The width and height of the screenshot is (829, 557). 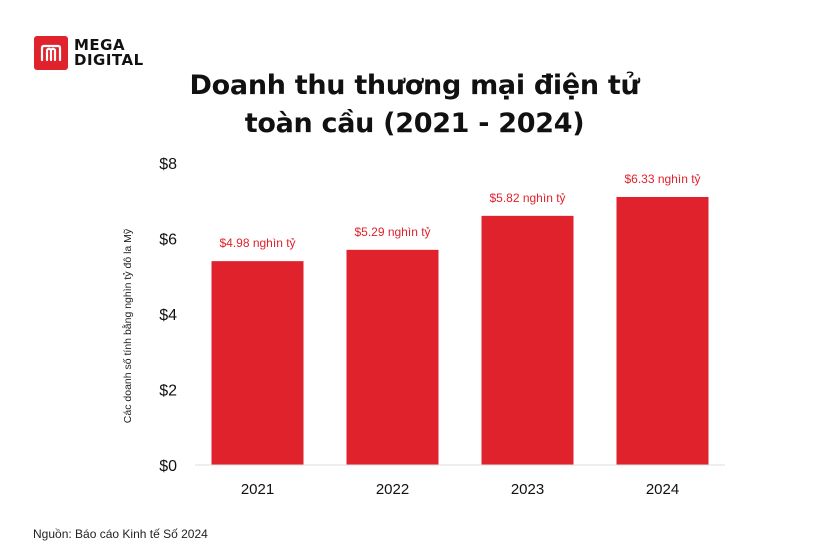 I want to click on chart-title-line2: toàn cầu (2021 - 2024), so click(x=414, y=123).